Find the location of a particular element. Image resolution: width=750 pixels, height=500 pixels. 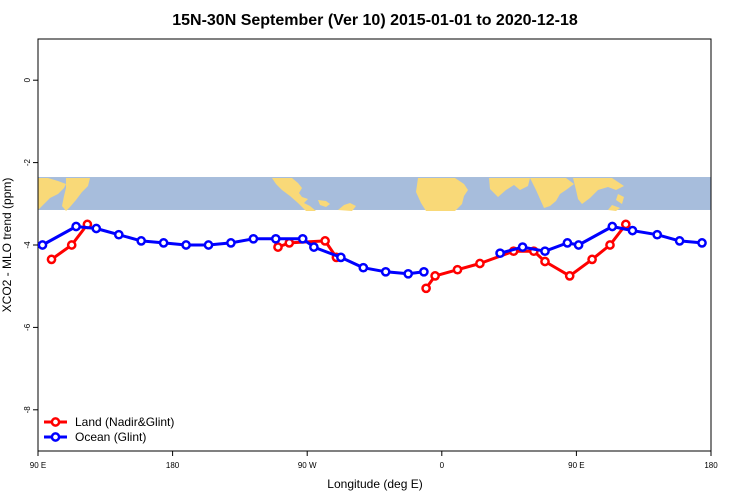

legend-item: Ocean (Glint) is located at coordinates (95, 437).